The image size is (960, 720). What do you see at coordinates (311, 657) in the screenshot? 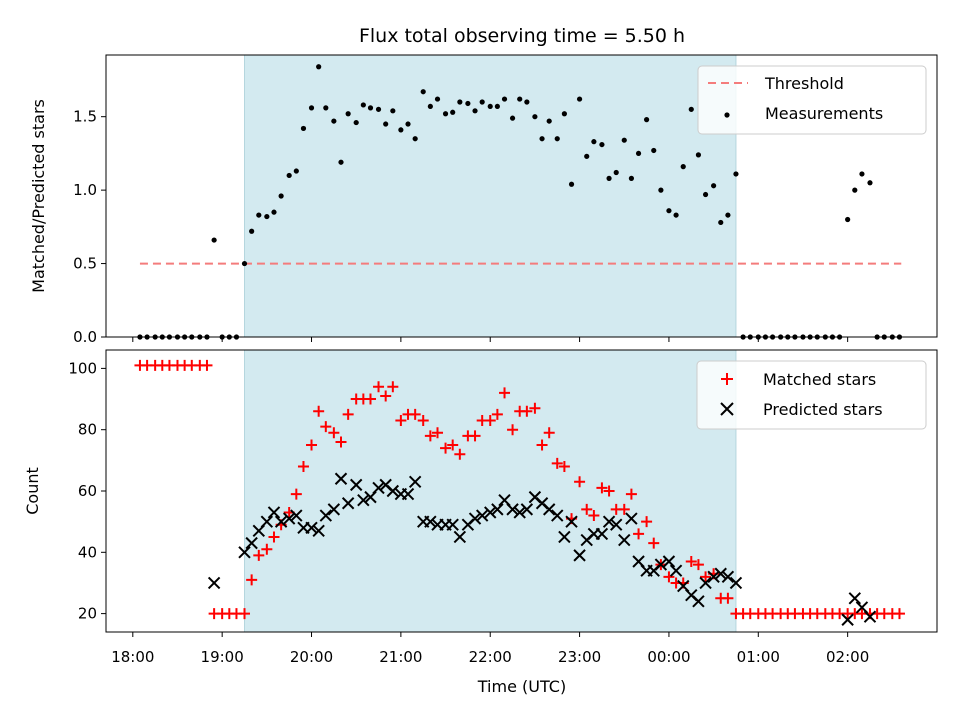
I see `x-tick-label: 20:00` at bounding box center [311, 657].